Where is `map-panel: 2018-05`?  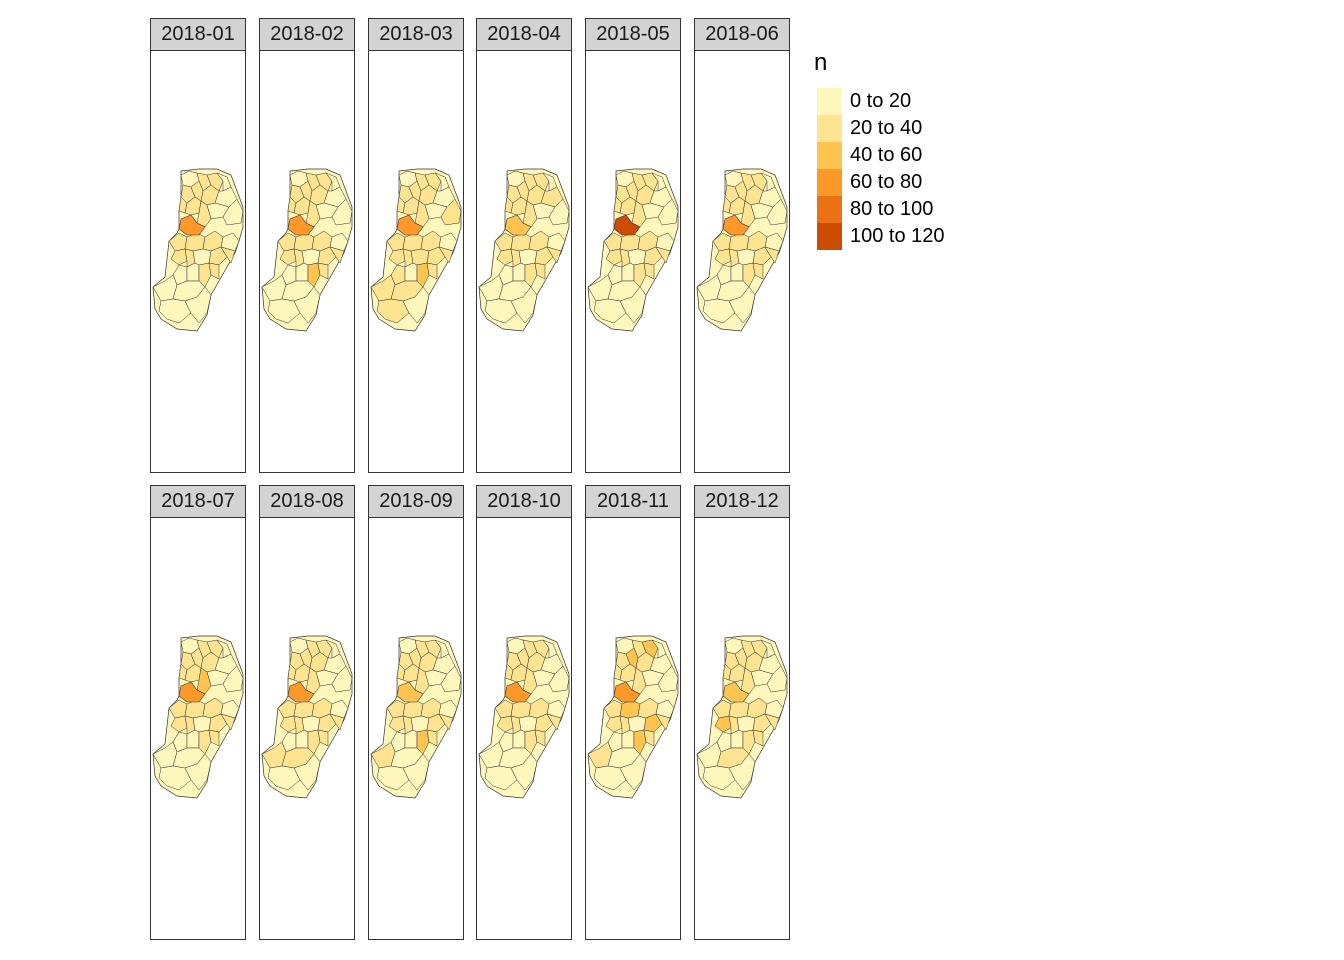
map-panel: 2018-05 is located at coordinates (633, 245).